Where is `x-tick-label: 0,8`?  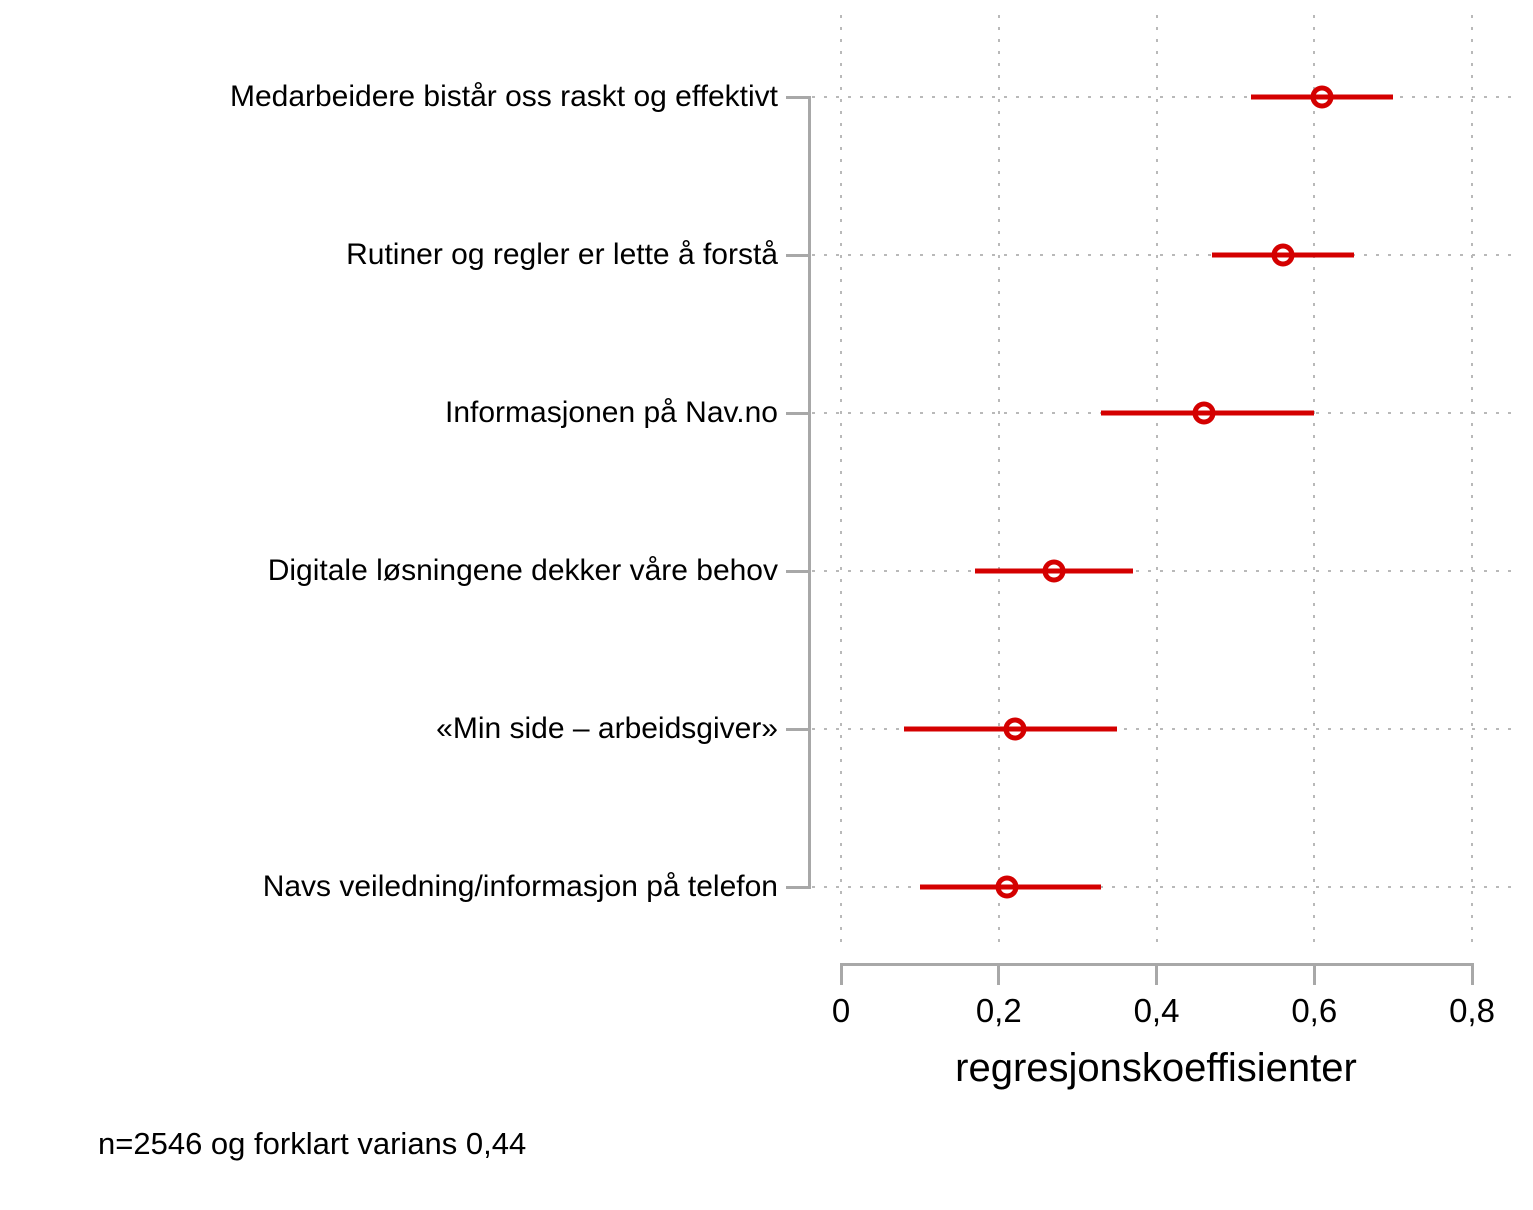 x-tick-label: 0,8 is located at coordinates (1472, 1010).